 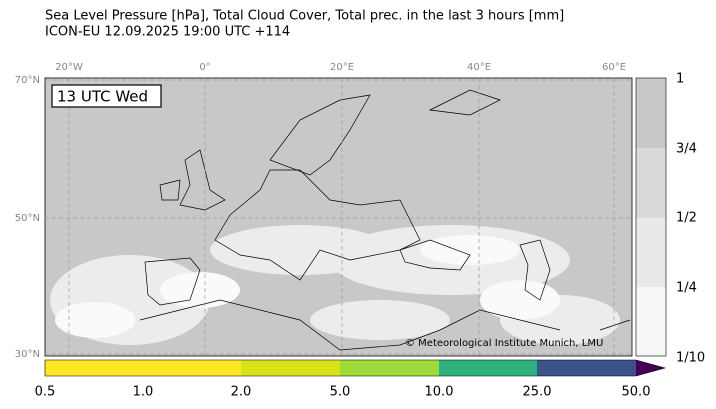 What do you see at coordinates (614, 67) in the screenshot?
I see `lon-label: 60°E` at bounding box center [614, 67].